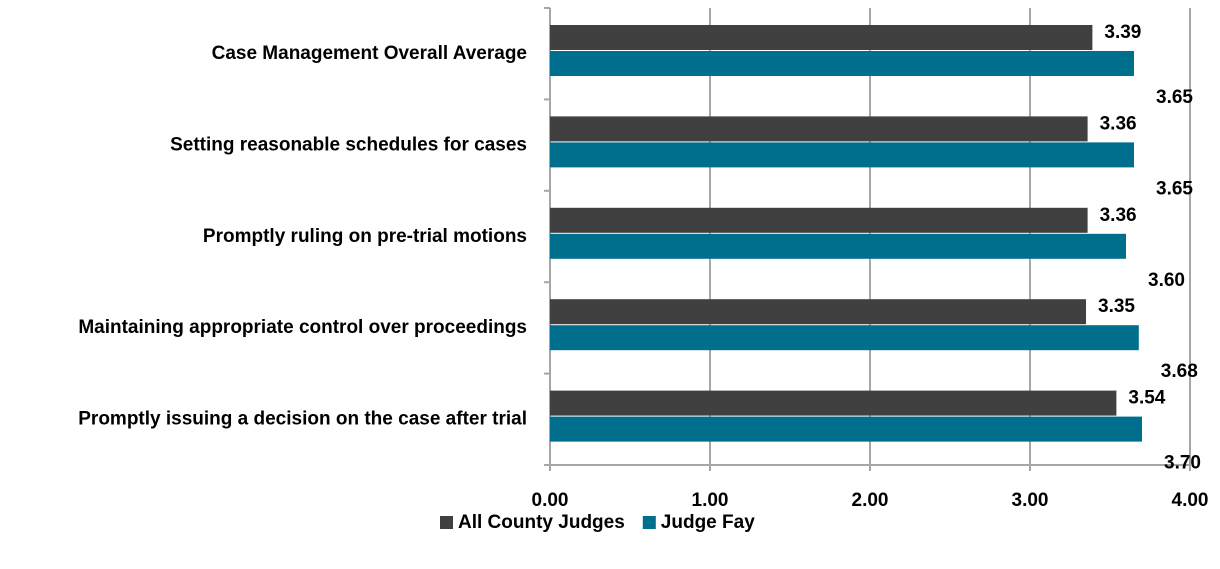 This screenshot has width=1220, height=569. What do you see at coordinates (550, 500) in the screenshot?
I see `x-tick-label: 0.00` at bounding box center [550, 500].